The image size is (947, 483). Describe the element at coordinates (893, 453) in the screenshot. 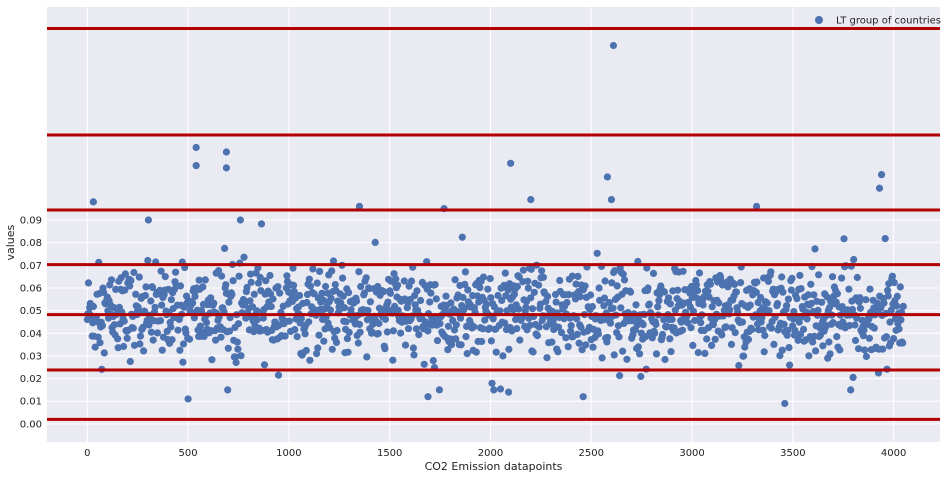

I see `x-tick-label: 4000` at that location.